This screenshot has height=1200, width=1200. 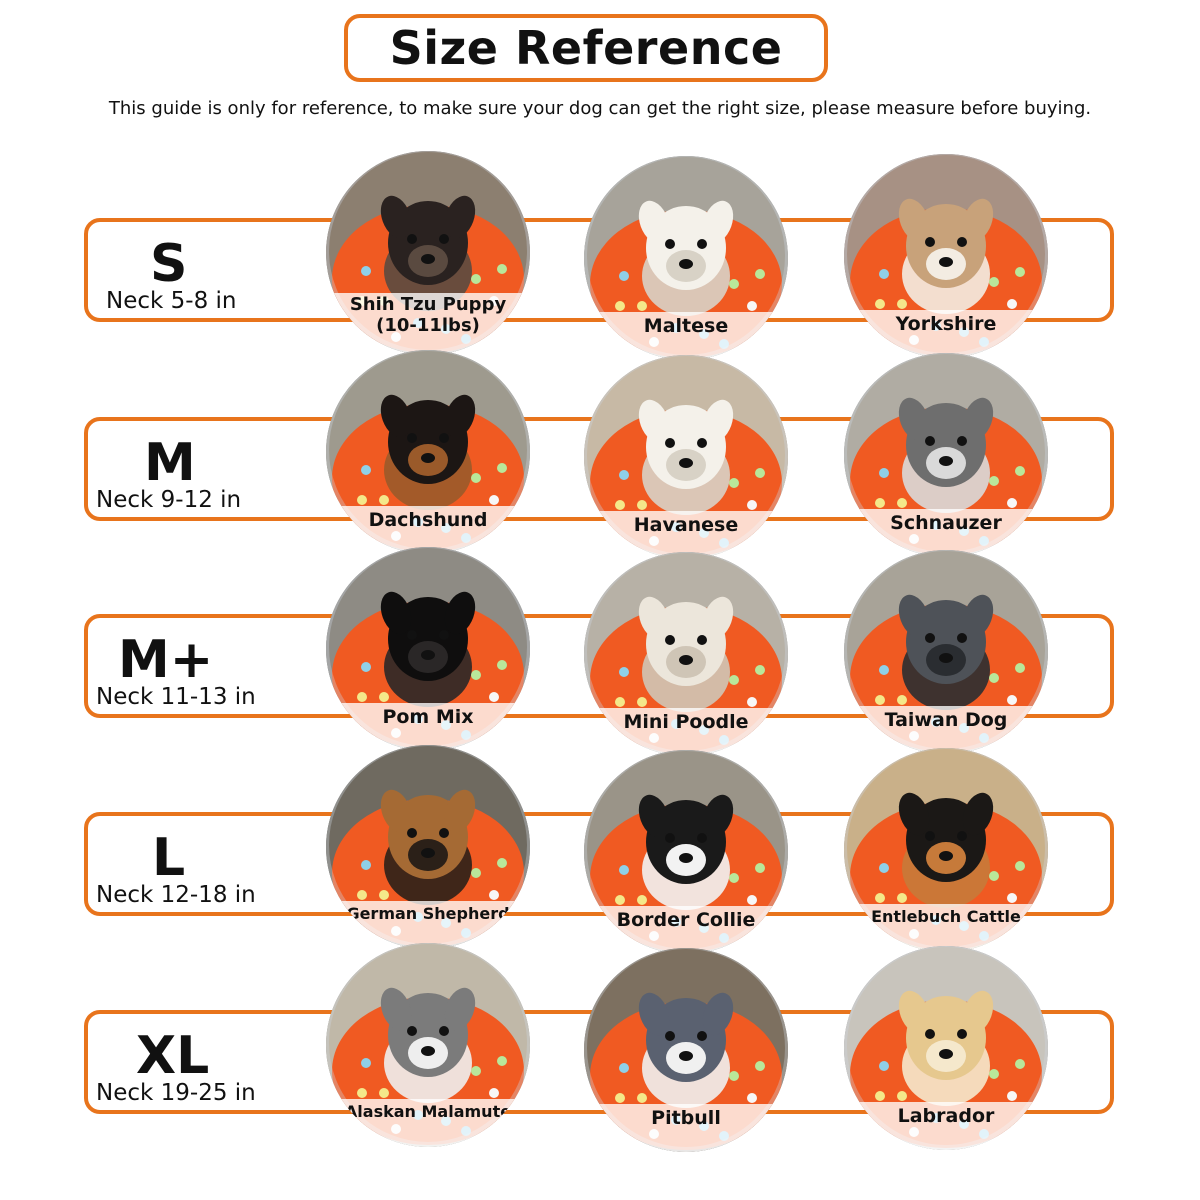 I want to click on dog-breed-label: Taiwan Dog, so click(x=946, y=730).